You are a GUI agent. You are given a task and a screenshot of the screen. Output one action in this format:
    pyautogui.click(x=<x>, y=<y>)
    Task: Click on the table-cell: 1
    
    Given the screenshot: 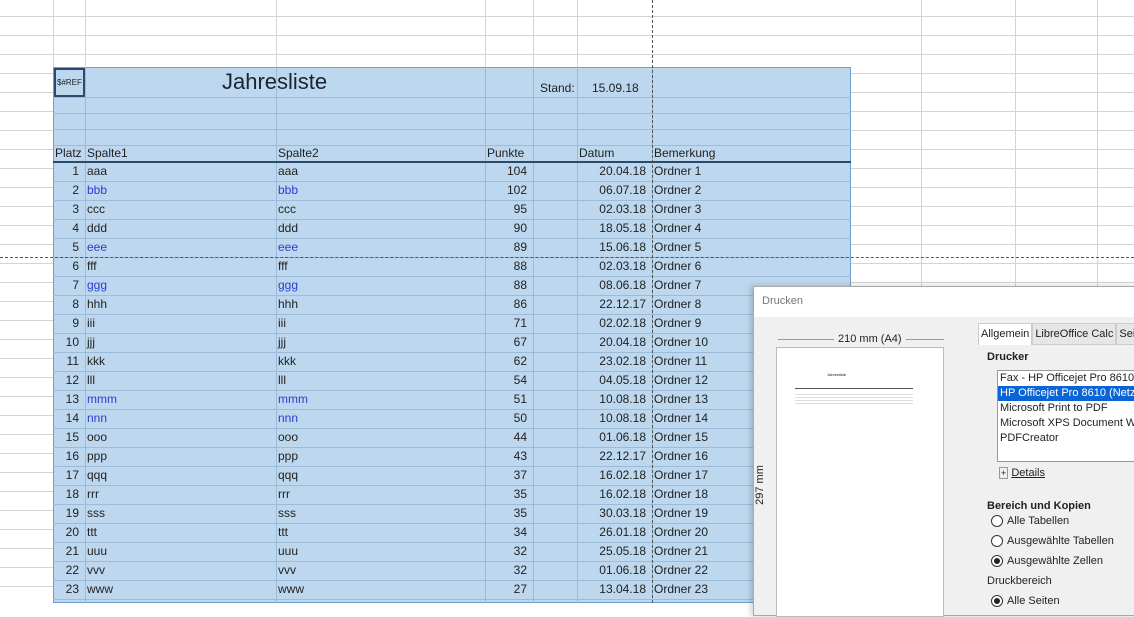 What is the action you would take?
    pyautogui.click(x=75, y=171)
    